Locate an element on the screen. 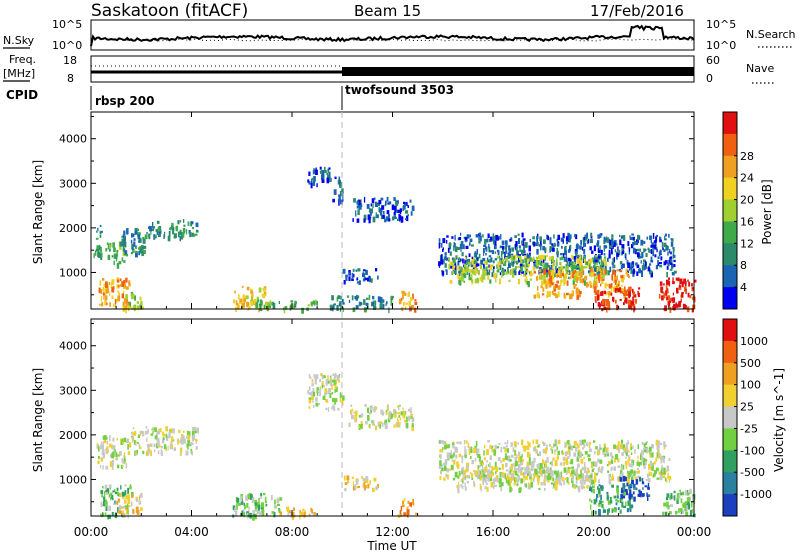 This screenshot has width=800, height=554. data-patch is located at coordinates (527, 271).